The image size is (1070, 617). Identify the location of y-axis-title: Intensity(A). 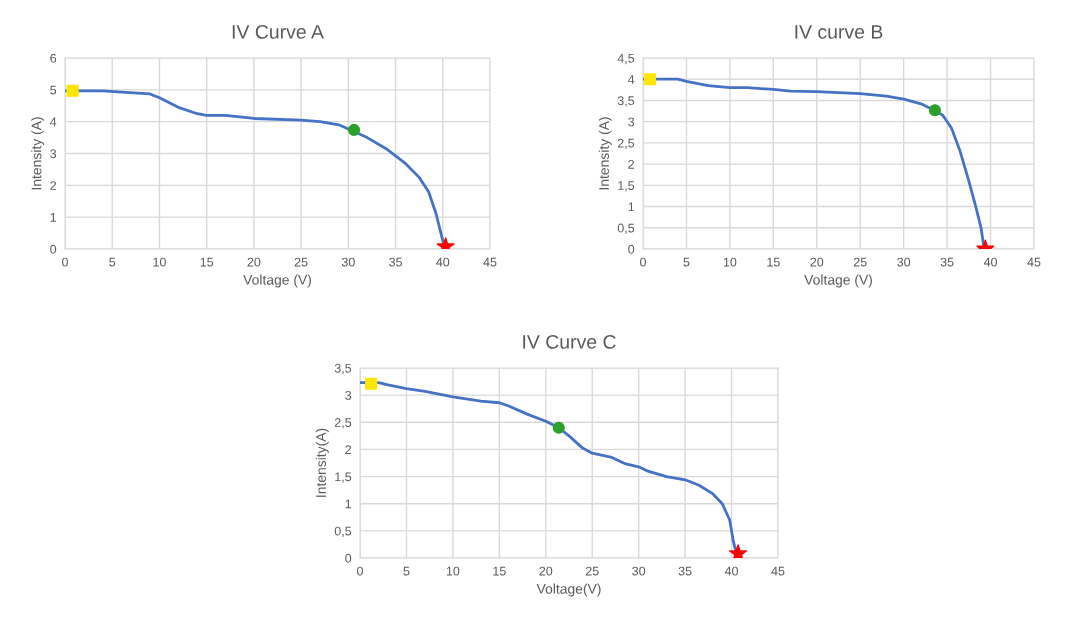
(322, 462).